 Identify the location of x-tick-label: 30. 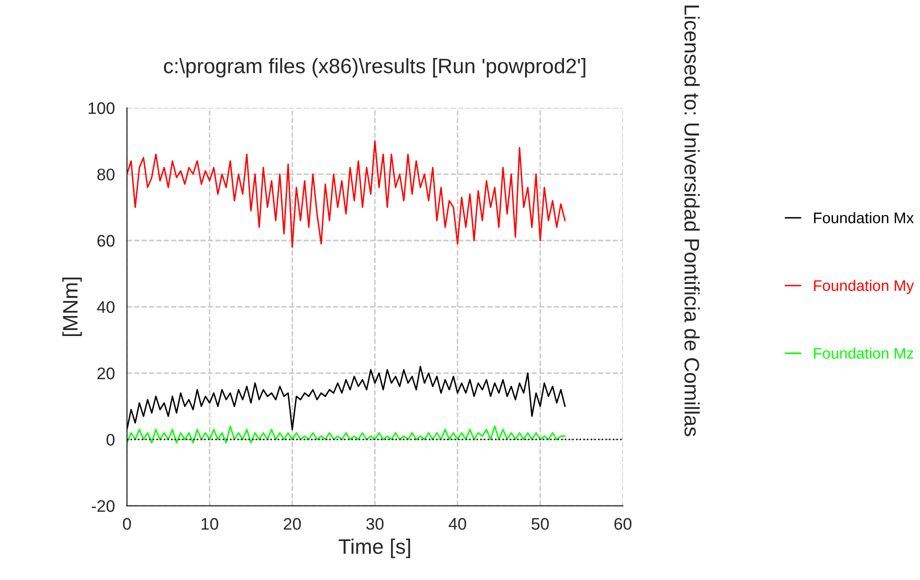
(375, 524).